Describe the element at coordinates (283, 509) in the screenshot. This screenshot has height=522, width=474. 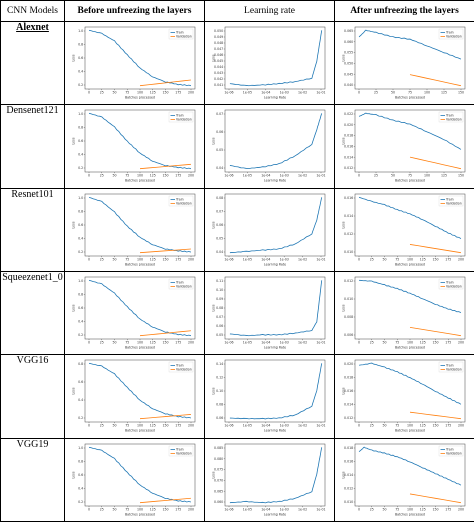
I see `x-tick-label: 1e-03` at that location.